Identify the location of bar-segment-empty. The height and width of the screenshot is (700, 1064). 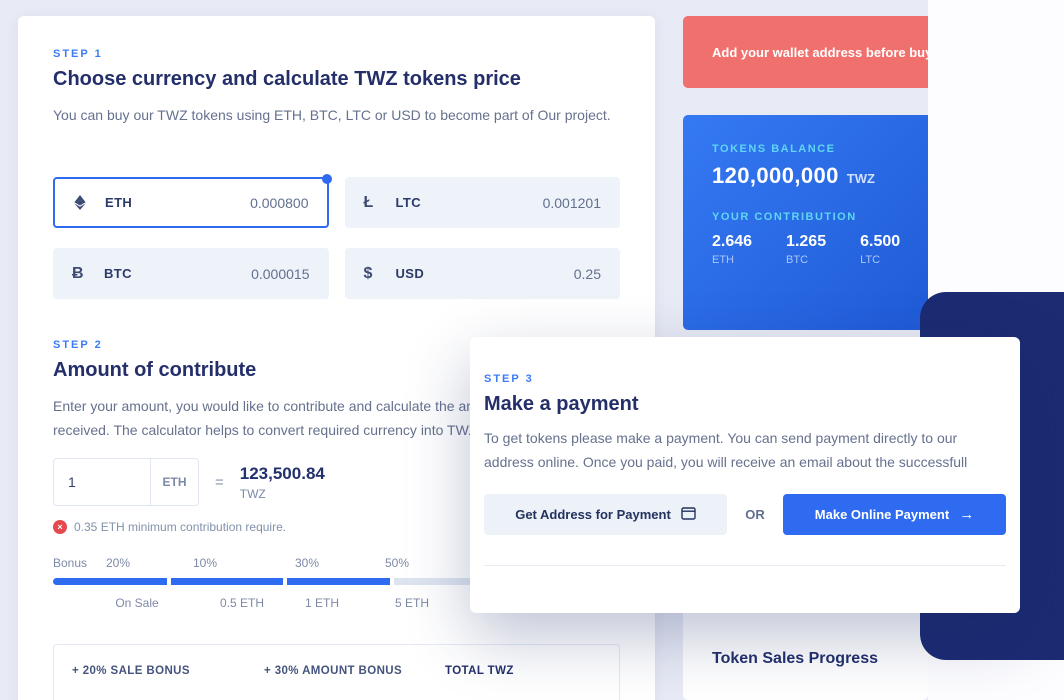
(438, 581).